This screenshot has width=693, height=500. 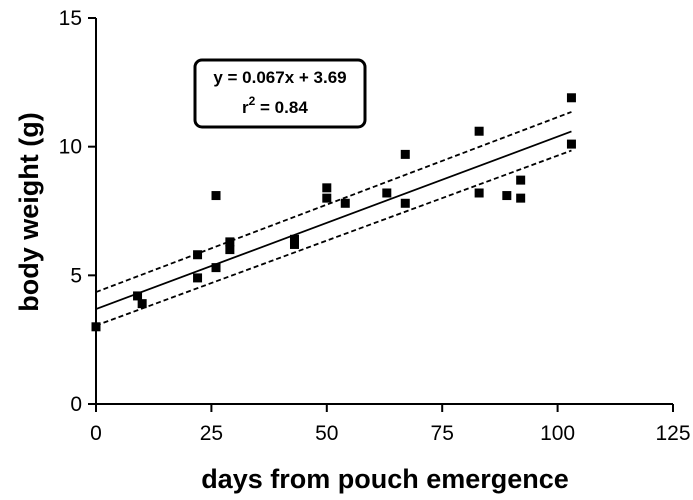 I want to click on x-tick-label: 100, so click(x=557, y=433).